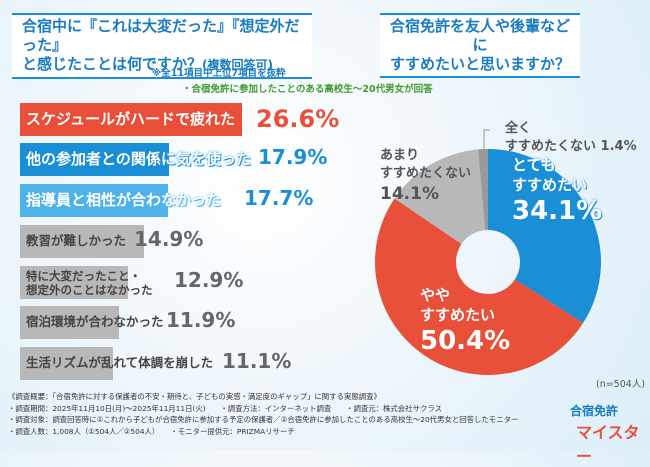  What do you see at coordinates (124, 199) in the screenshot?
I see `bar-label: 指導員と相性が合わなかった` at bounding box center [124, 199].